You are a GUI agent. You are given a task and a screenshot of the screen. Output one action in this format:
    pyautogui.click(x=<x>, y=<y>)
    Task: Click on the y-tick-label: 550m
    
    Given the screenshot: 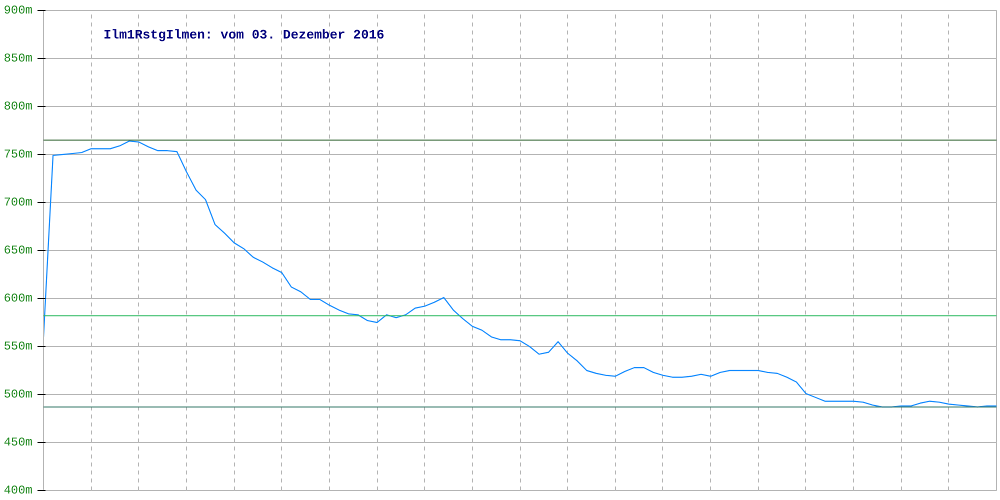 What is the action you would take?
    pyautogui.click(x=18, y=347)
    